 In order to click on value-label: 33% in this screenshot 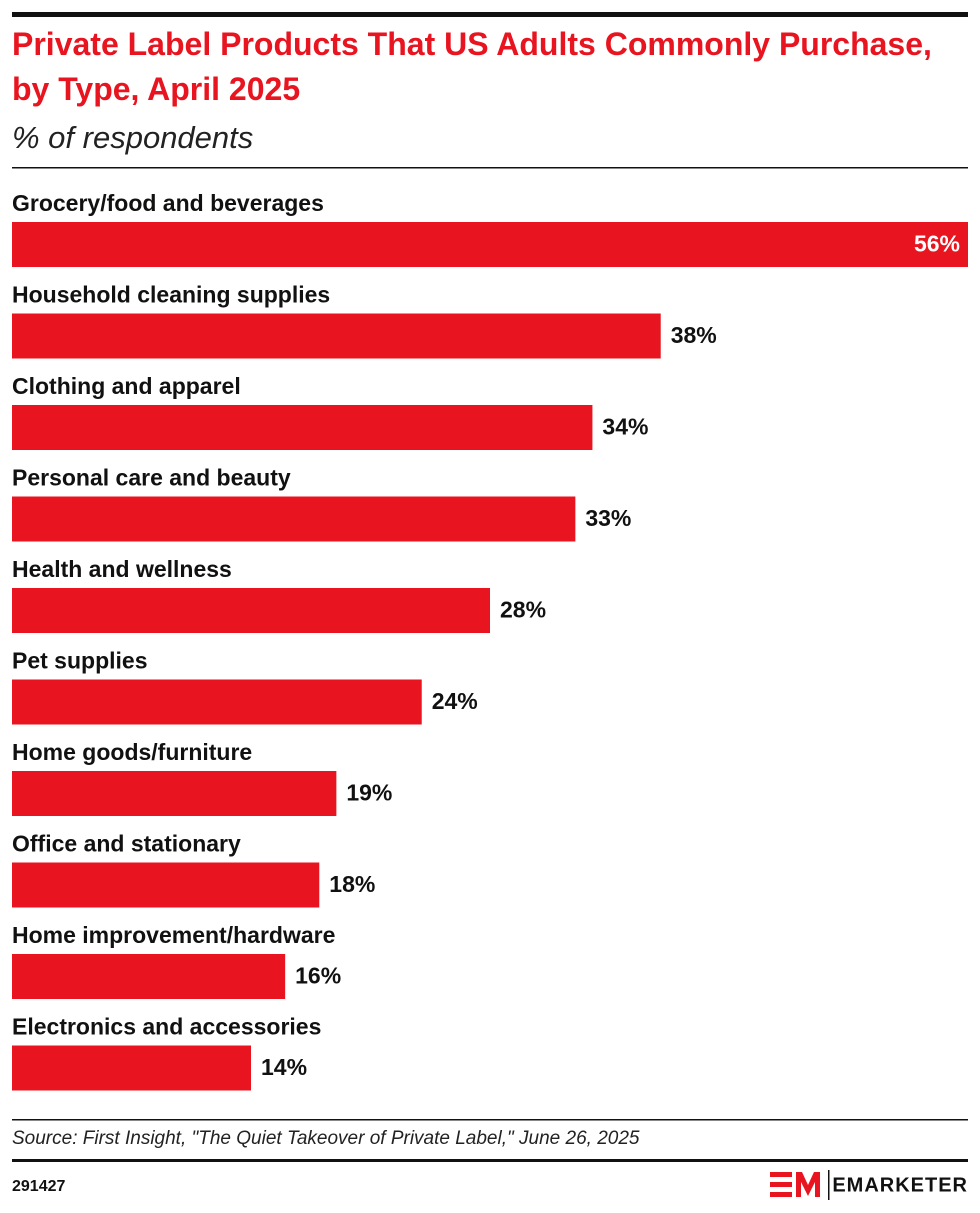, I will do `click(608, 518)`.